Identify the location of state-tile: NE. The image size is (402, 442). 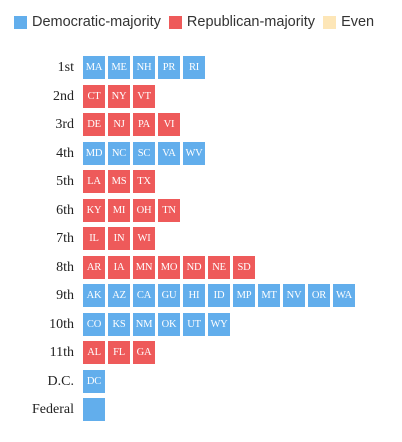
(219, 267).